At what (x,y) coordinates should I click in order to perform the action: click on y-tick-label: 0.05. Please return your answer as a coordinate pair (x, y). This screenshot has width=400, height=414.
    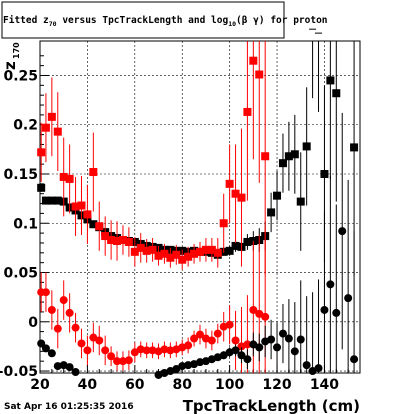
    Looking at the image, I should click on (20, 274).